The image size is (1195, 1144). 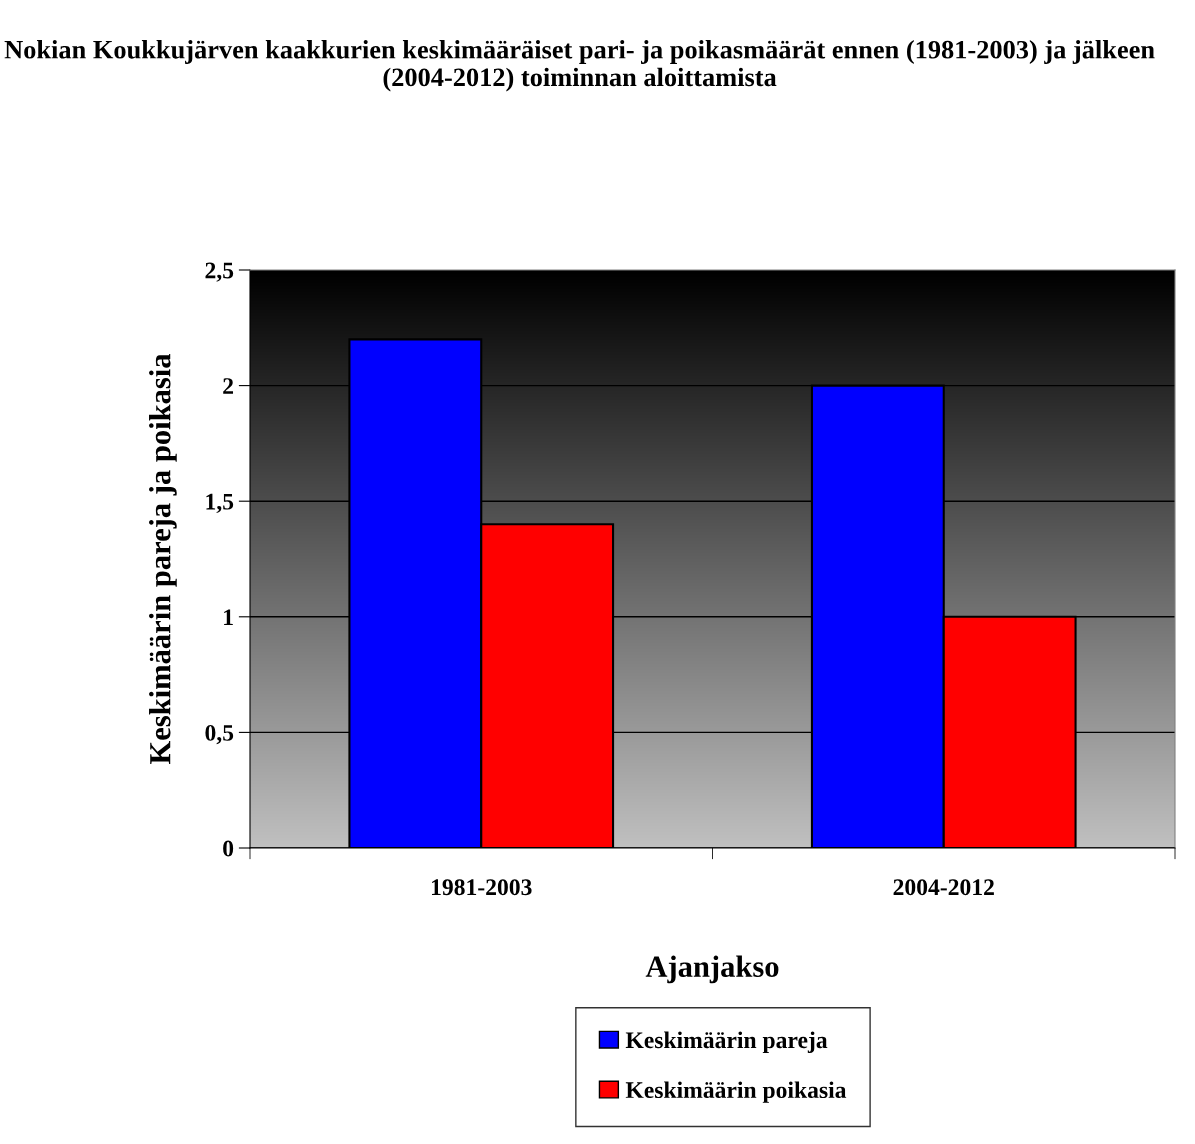 I want to click on x-tick-label: 2004-2012, so click(x=943, y=887).